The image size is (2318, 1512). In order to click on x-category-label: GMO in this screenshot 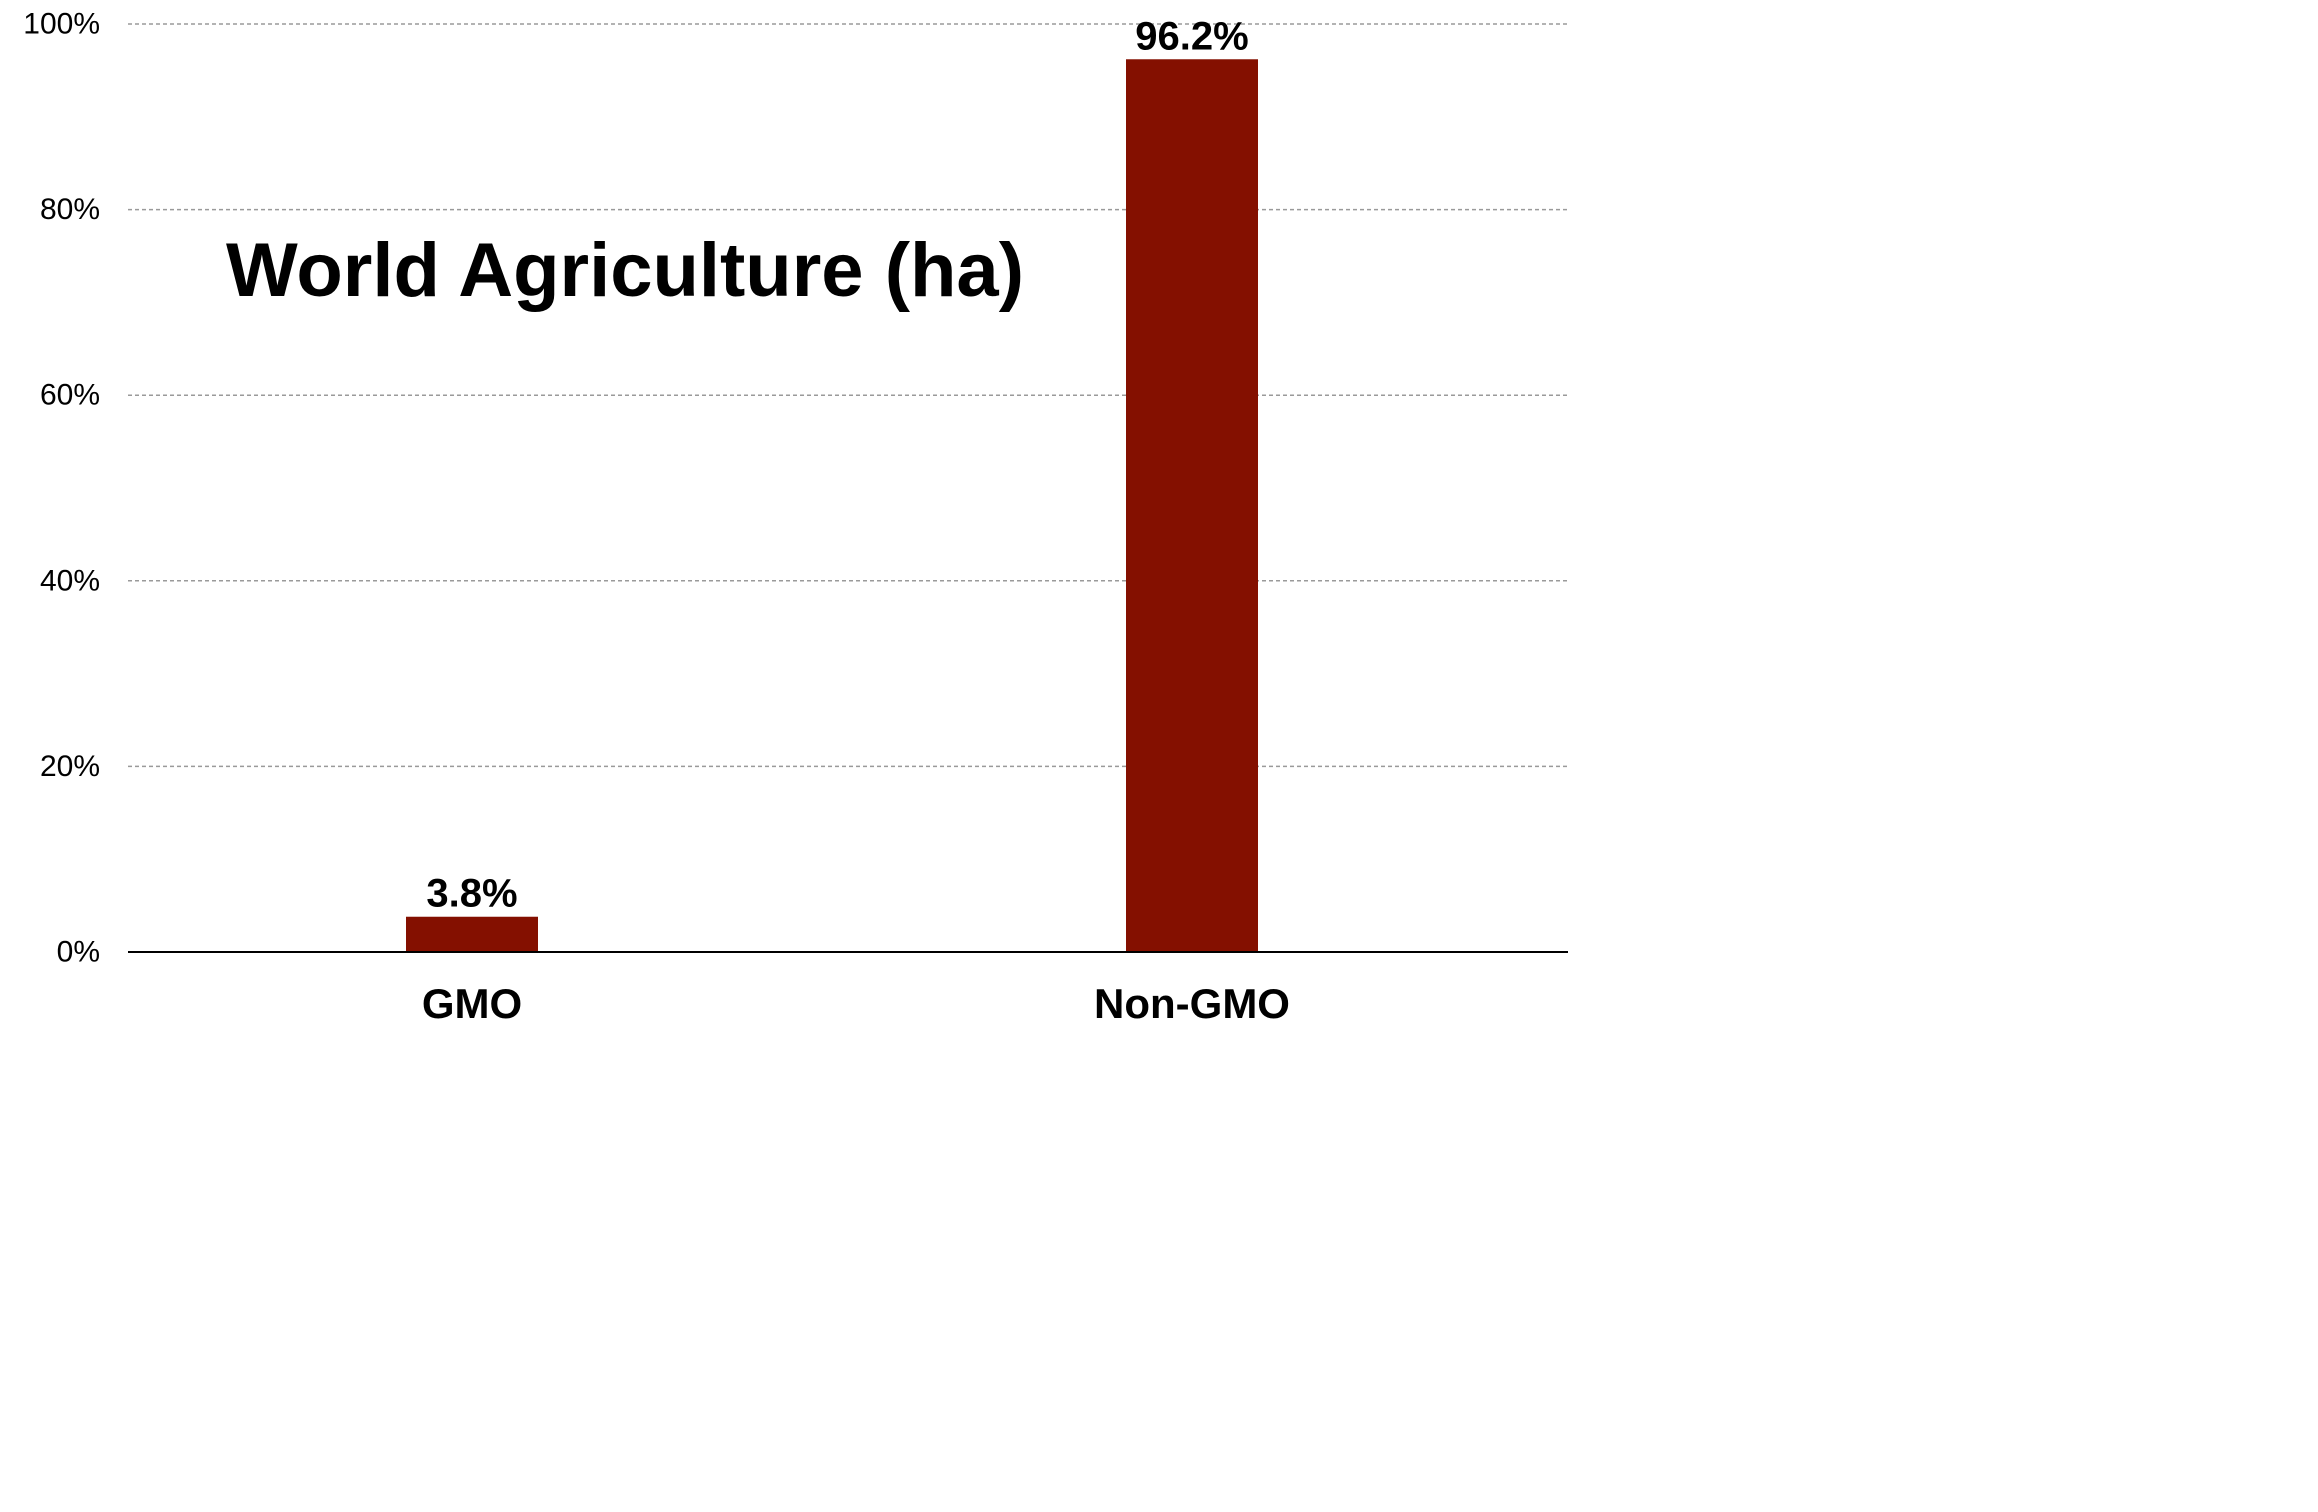, I will do `click(472, 1003)`.